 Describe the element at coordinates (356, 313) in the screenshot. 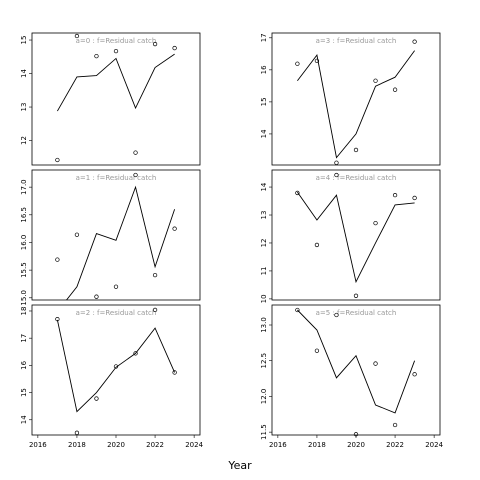

I see `panel-title: a=5 : f=Residual catch` at that location.